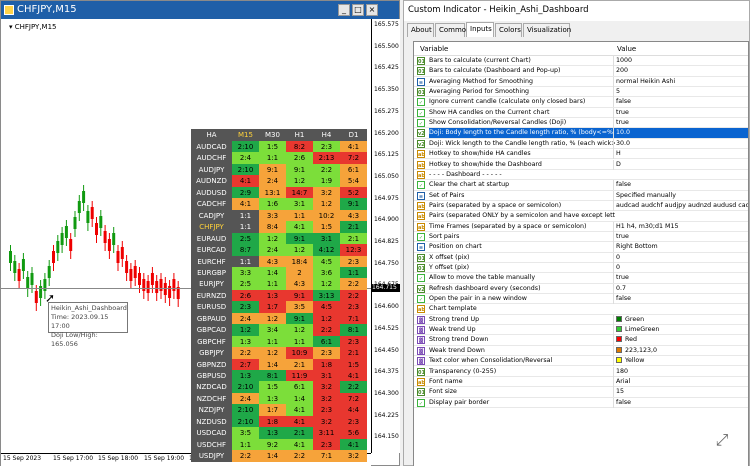  I want to click on dashboard-pair-label: USDJPY, so click(211, 456).